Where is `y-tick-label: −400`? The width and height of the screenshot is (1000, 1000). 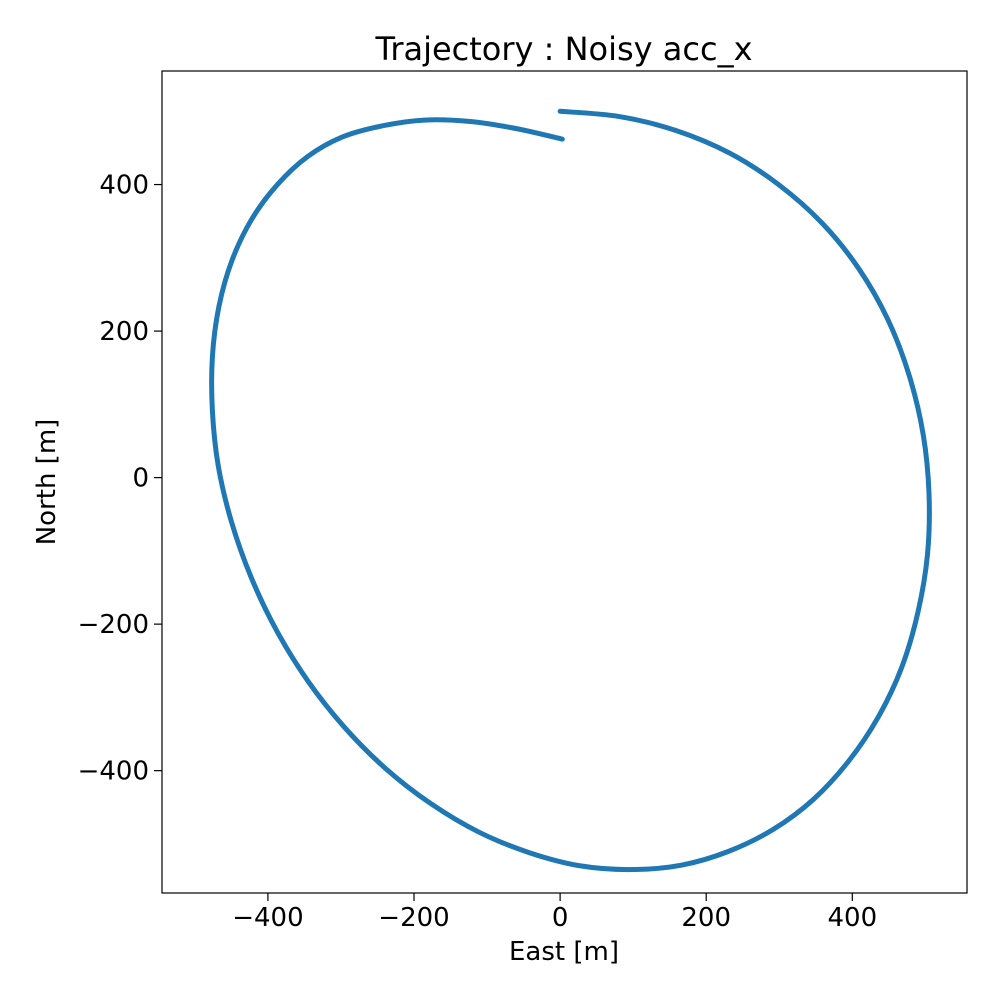 y-tick-label: −400 is located at coordinates (113, 772).